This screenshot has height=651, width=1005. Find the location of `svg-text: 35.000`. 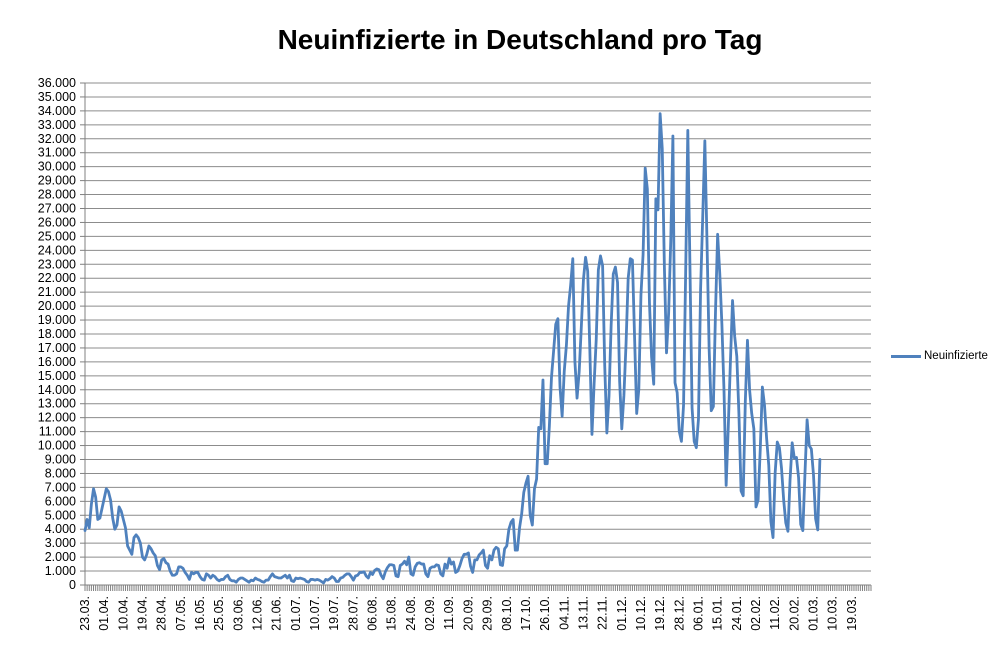

svg-text: 35.000 is located at coordinates (57, 97).